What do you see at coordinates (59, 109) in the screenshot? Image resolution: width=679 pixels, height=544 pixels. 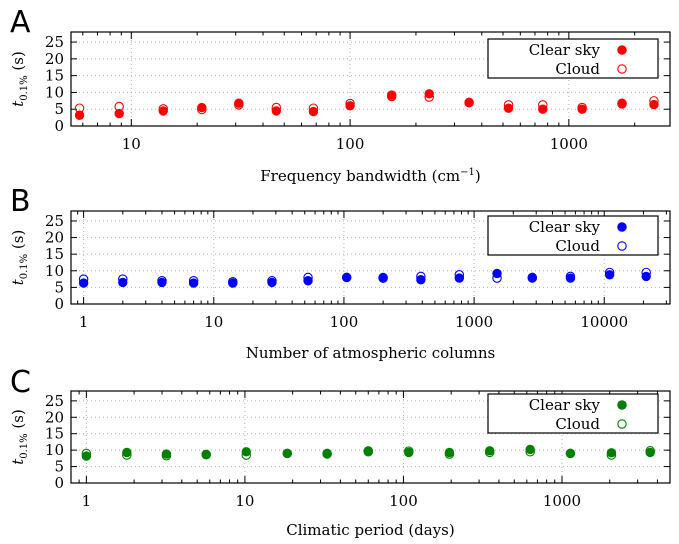 I see `y-tick-label: 5` at bounding box center [59, 109].